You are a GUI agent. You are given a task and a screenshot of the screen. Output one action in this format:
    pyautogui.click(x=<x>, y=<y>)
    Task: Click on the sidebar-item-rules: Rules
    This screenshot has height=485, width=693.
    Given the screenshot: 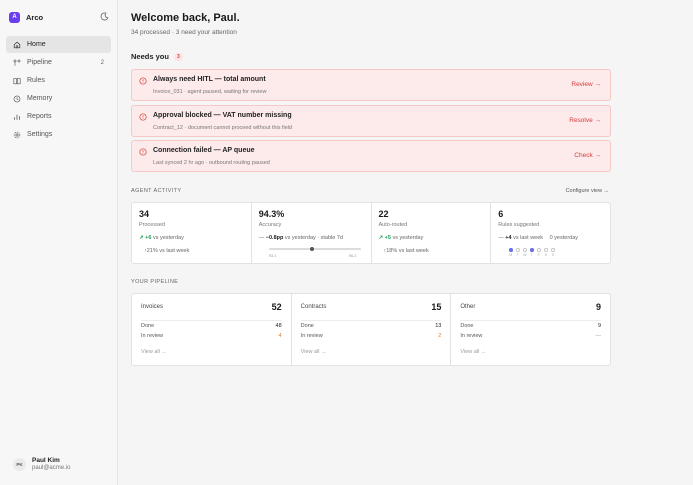 What is the action you would take?
    pyautogui.click(x=58, y=80)
    